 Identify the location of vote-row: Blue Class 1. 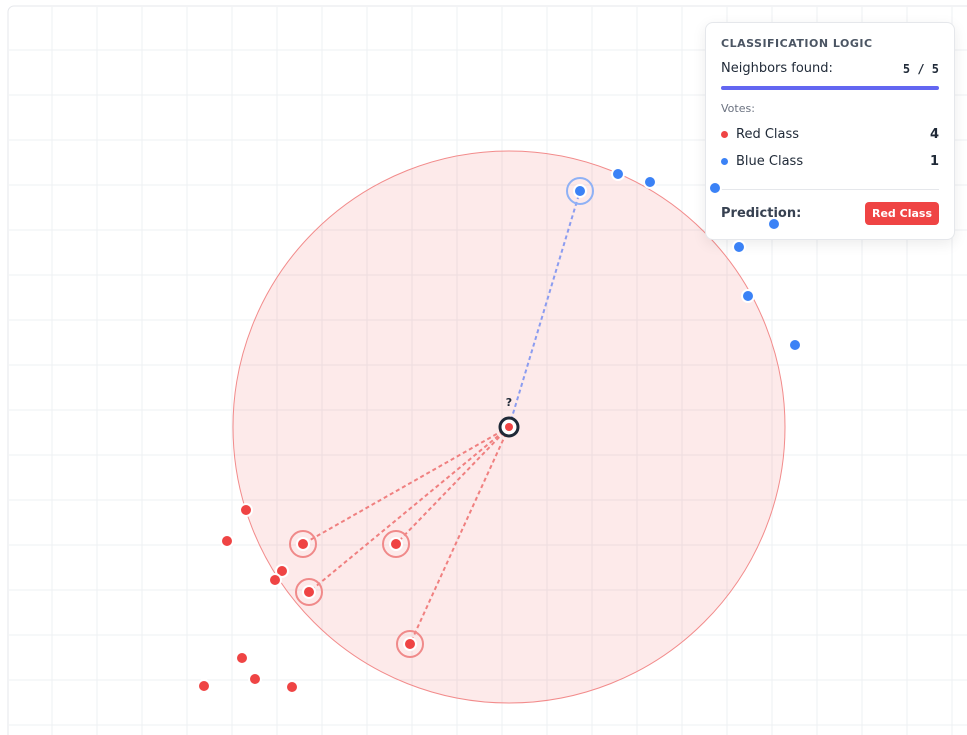
(830, 161).